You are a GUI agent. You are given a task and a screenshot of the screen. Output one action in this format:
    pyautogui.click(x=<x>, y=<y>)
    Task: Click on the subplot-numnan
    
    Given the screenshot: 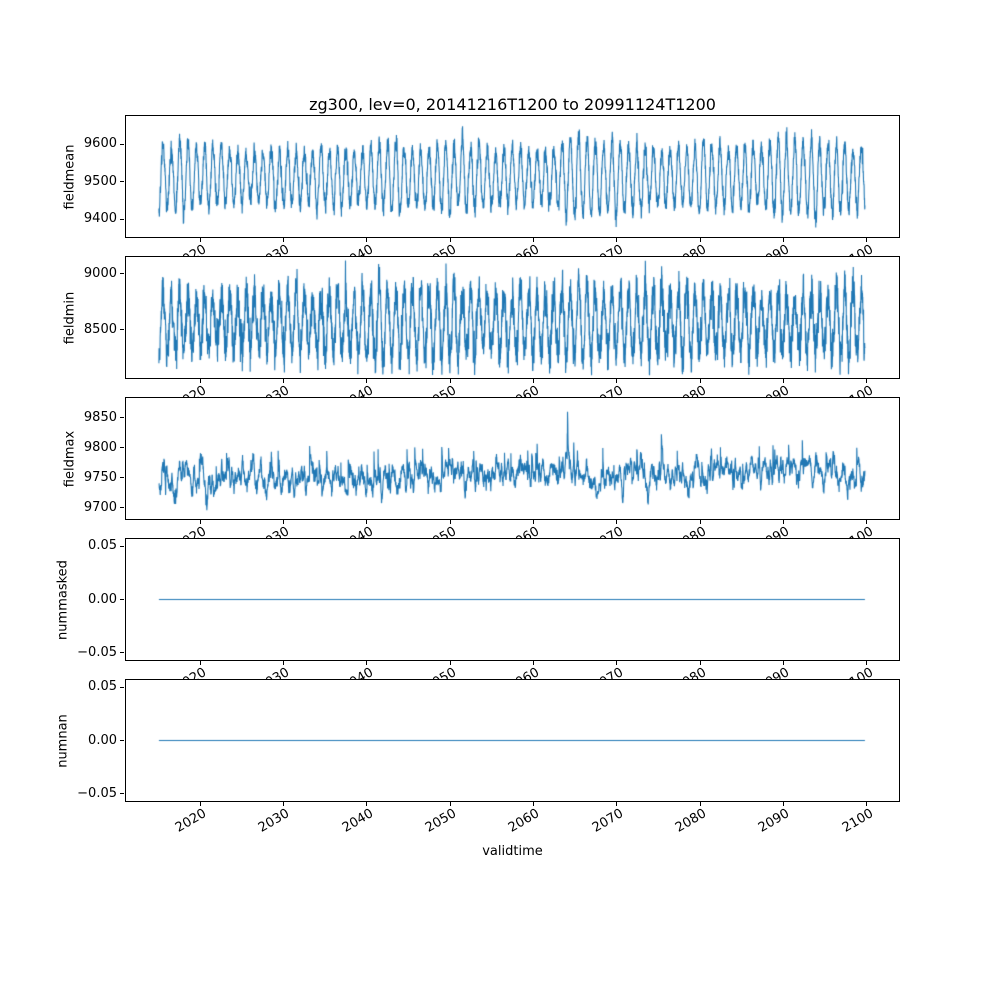 What is the action you would take?
    pyautogui.click(x=512, y=740)
    